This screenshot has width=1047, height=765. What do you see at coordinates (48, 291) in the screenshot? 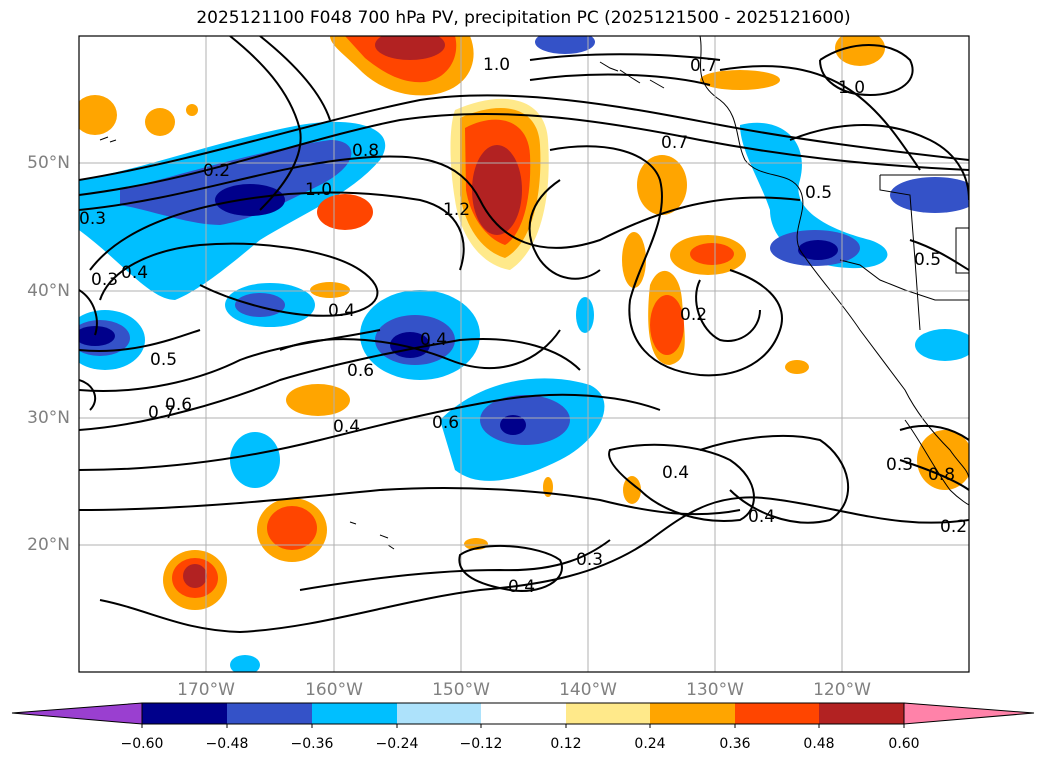
I see `lat-label: 40°N` at bounding box center [48, 291].